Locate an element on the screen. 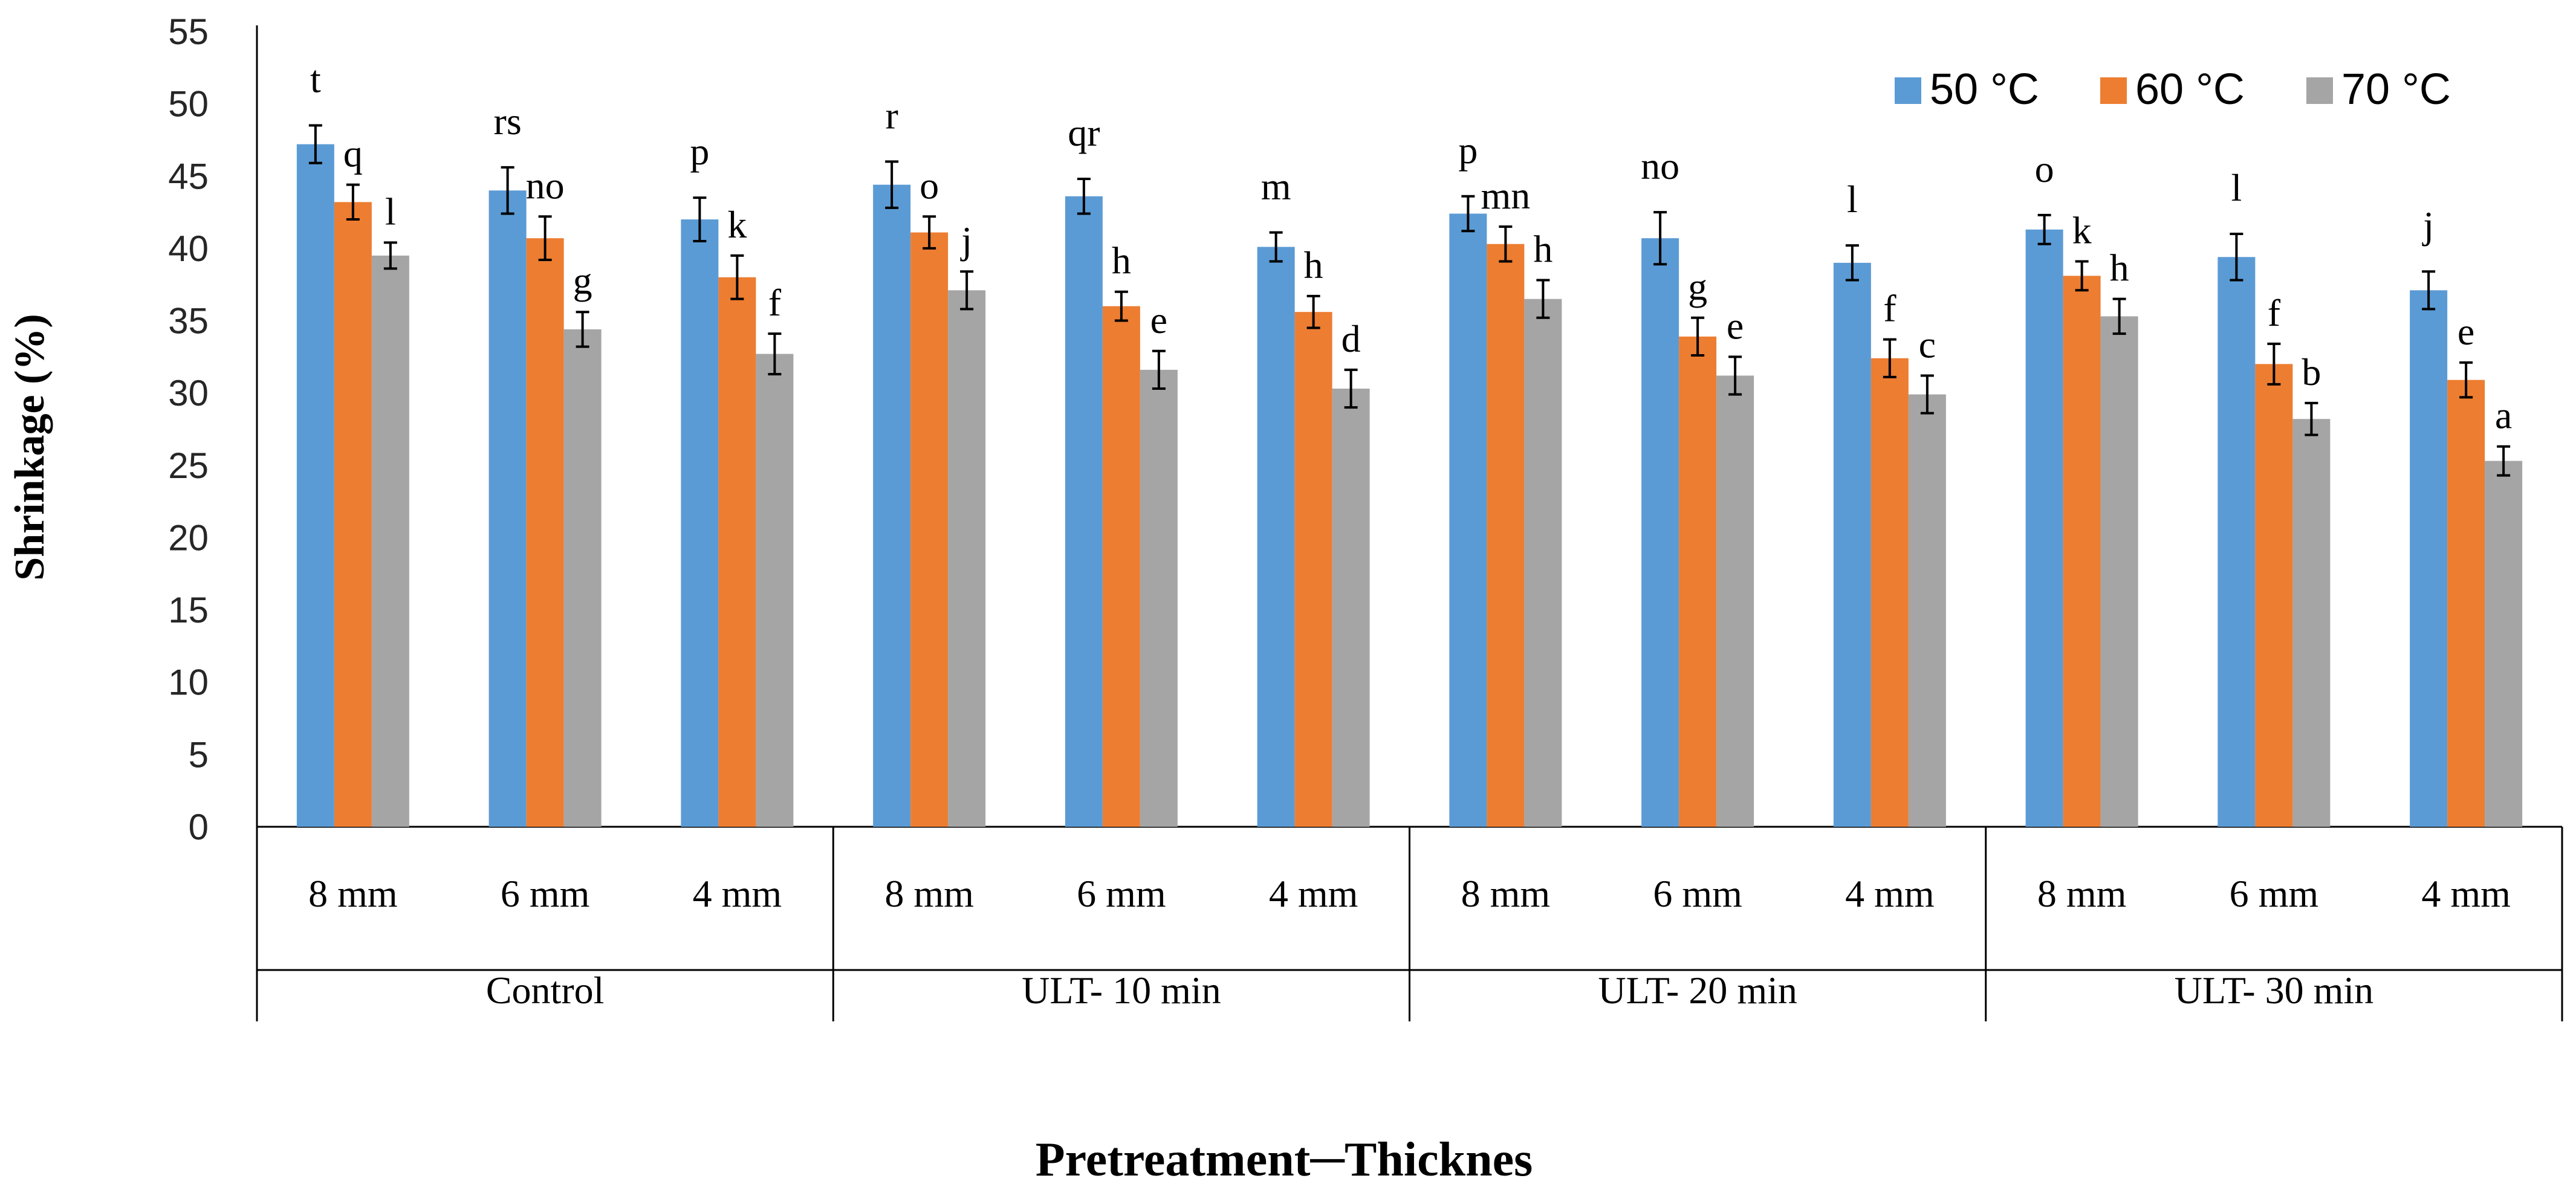  y-tick-label: 20 is located at coordinates (189, 537).